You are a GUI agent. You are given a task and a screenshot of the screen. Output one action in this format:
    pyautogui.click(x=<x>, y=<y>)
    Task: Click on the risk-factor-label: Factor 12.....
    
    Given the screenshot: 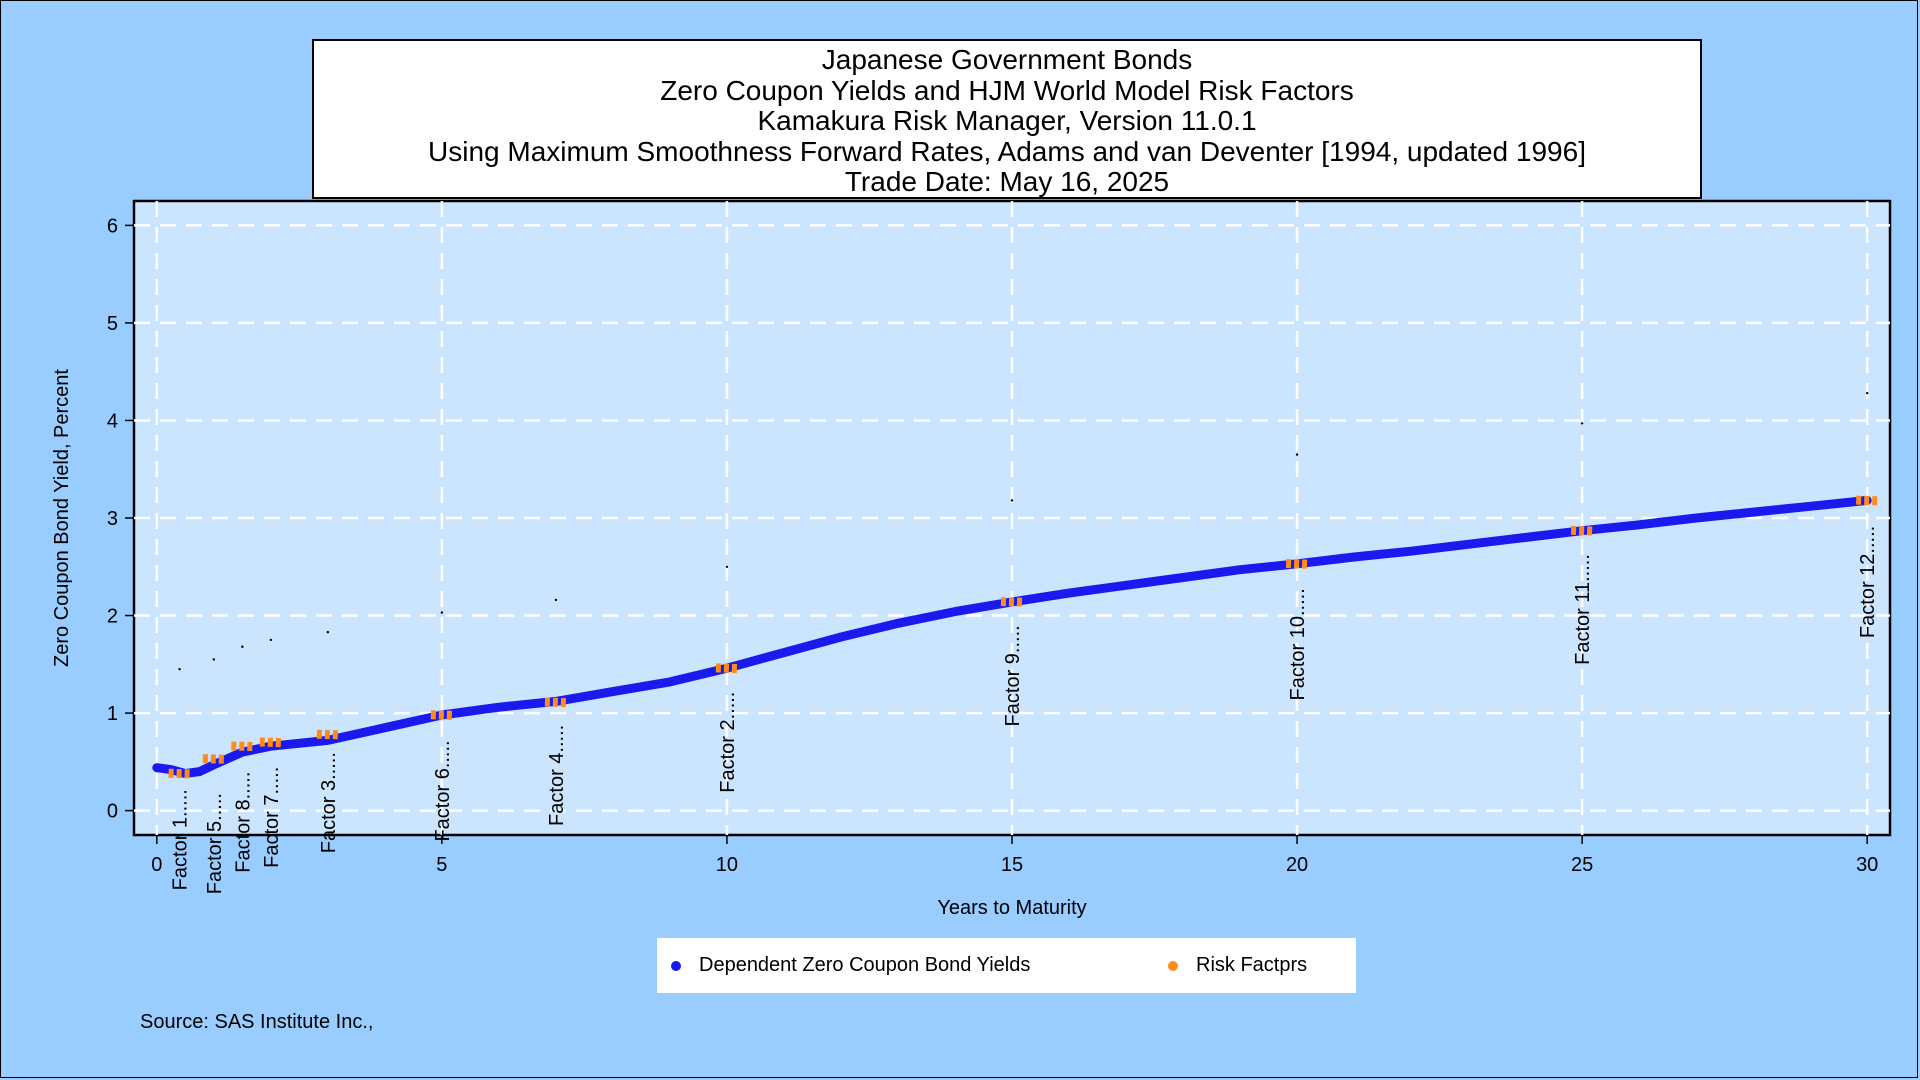 What is the action you would take?
    pyautogui.click(x=1868, y=582)
    